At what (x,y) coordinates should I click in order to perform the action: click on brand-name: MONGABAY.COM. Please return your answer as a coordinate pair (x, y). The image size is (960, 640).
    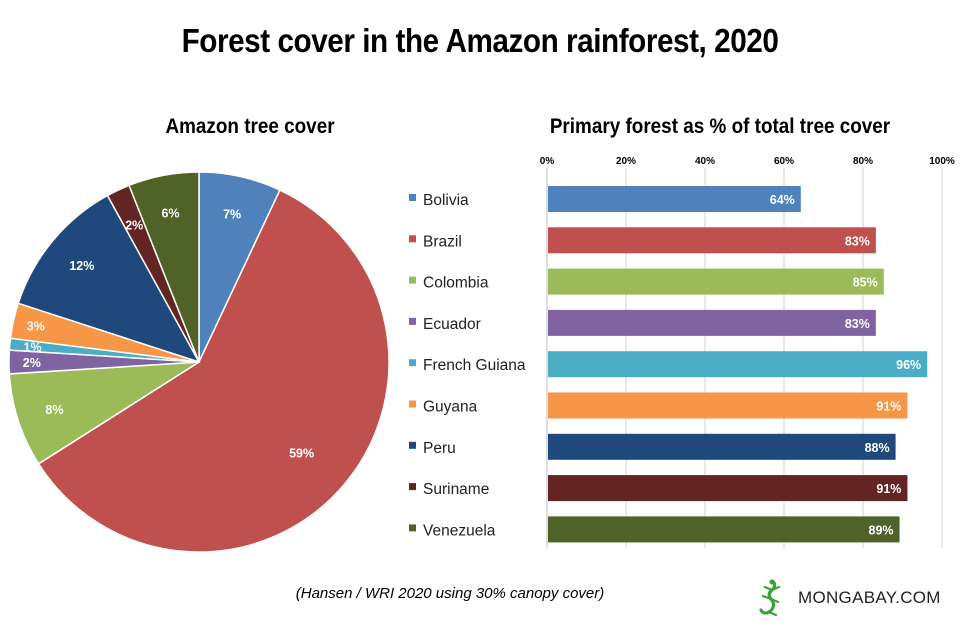
    Looking at the image, I should click on (869, 597).